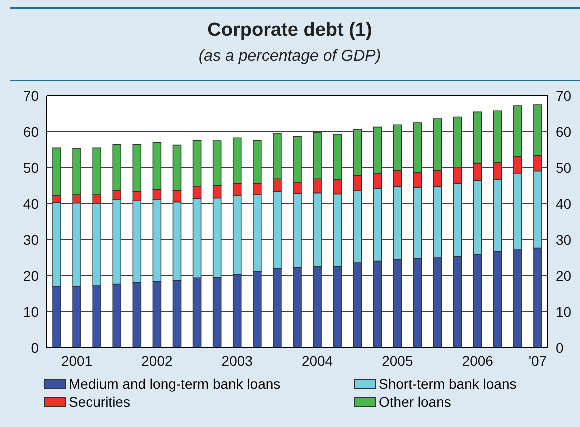 The height and width of the screenshot is (427, 580). I want to click on x-tick-label: 2003, so click(238, 360).